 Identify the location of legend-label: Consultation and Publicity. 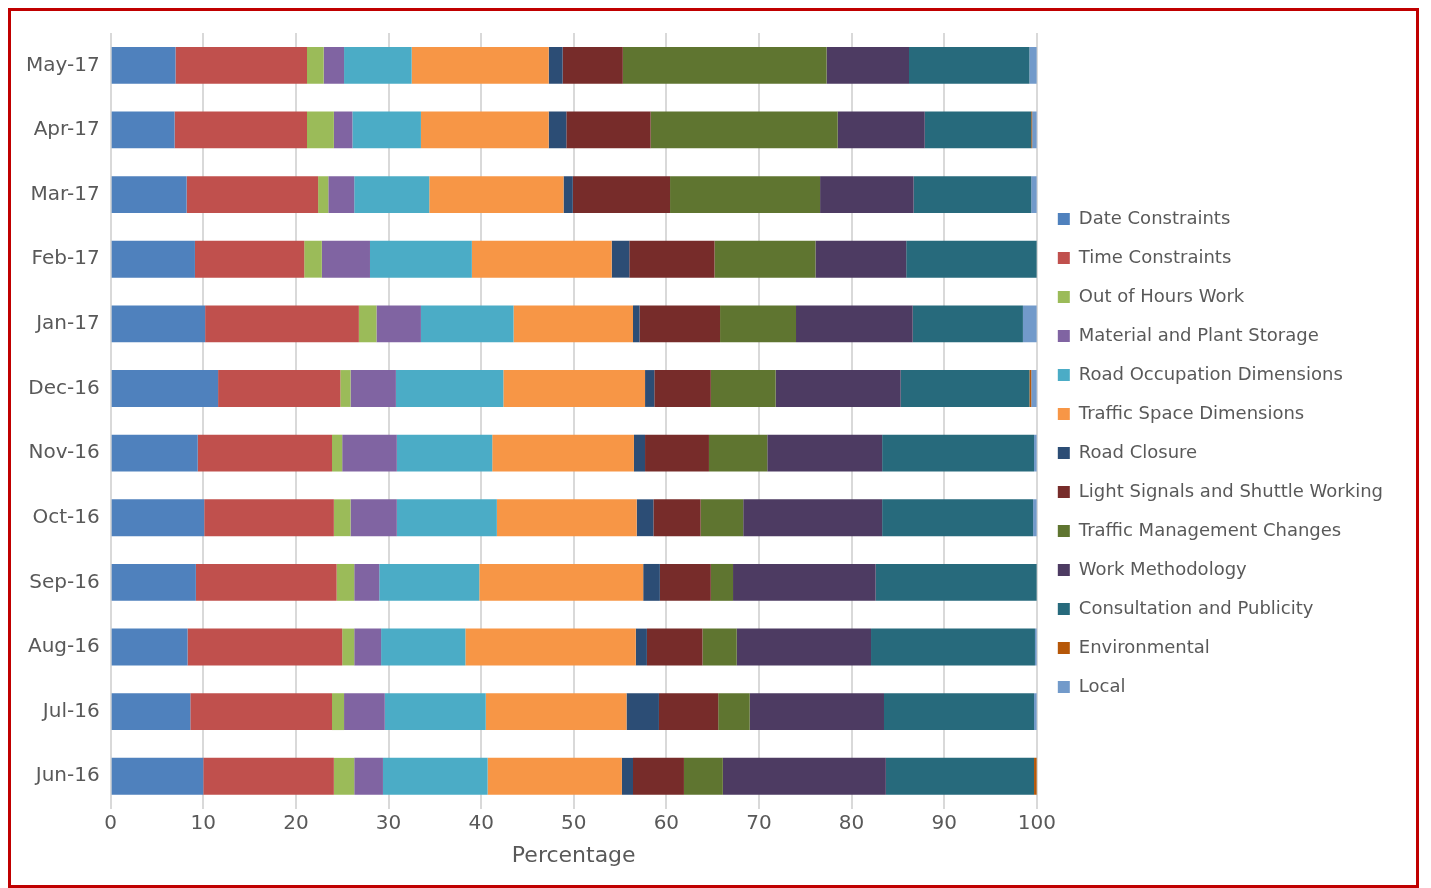
(1196, 607).